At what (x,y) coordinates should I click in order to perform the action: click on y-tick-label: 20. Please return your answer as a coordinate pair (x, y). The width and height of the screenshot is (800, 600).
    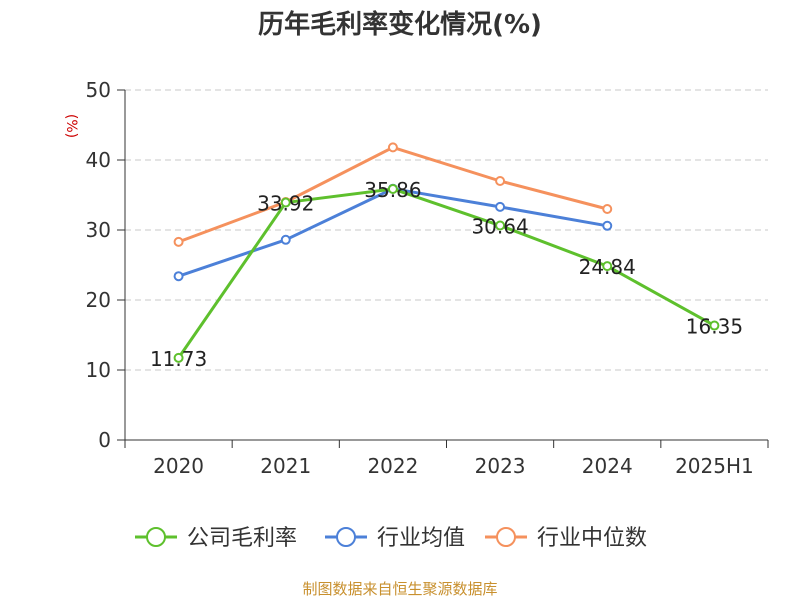
    Looking at the image, I should click on (98, 300).